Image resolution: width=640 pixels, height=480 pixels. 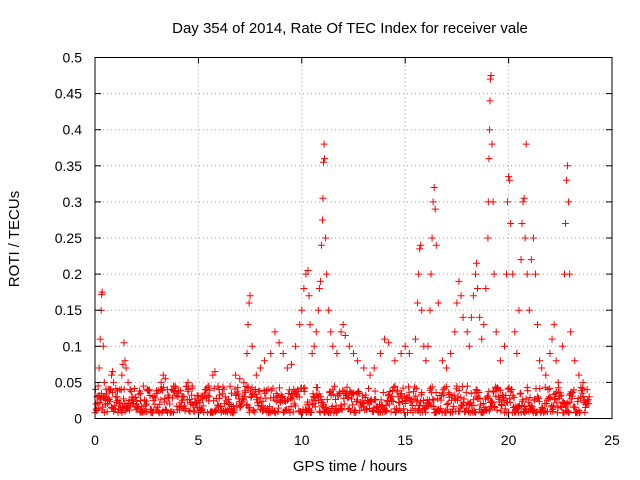 I want to click on x-tick-label: 5, so click(x=199, y=440).